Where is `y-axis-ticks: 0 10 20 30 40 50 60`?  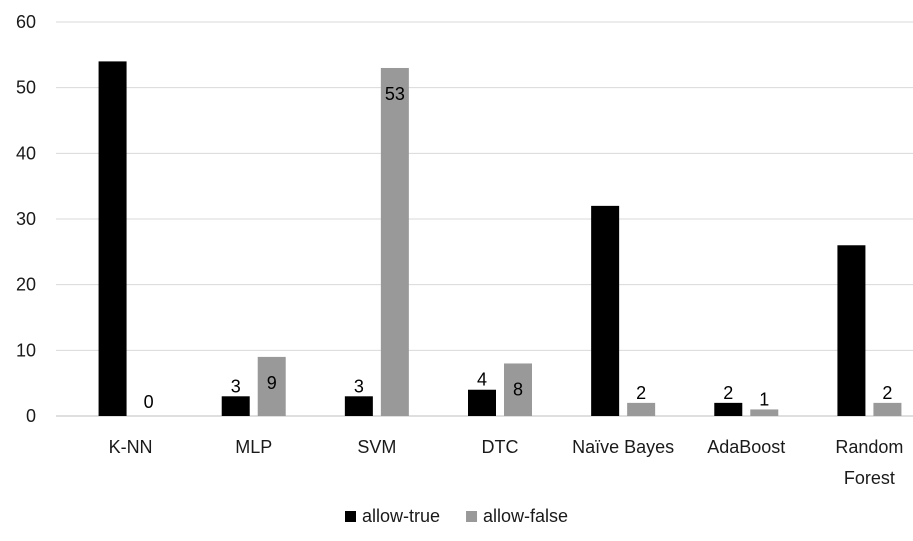
y-axis-ticks: 0 10 20 30 40 50 60 is located at coordinates (26, 219).